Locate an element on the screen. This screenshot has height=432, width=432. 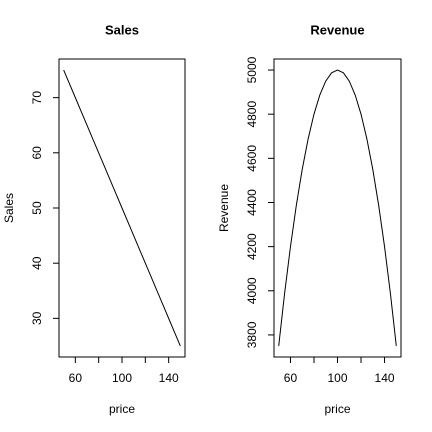
y-axis-label: Revenue is located at coordinates (224, 208).